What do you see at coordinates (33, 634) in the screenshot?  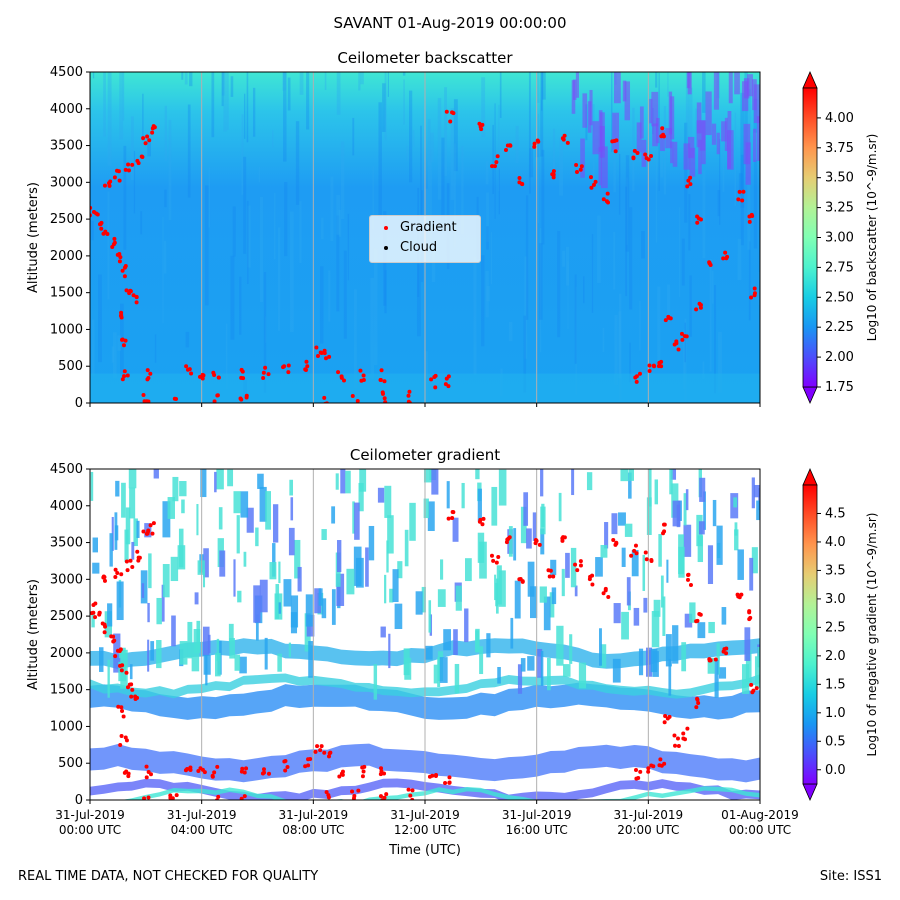 I see `y-axis-label: Altitude (meters)` at bounding box center [33, 634].